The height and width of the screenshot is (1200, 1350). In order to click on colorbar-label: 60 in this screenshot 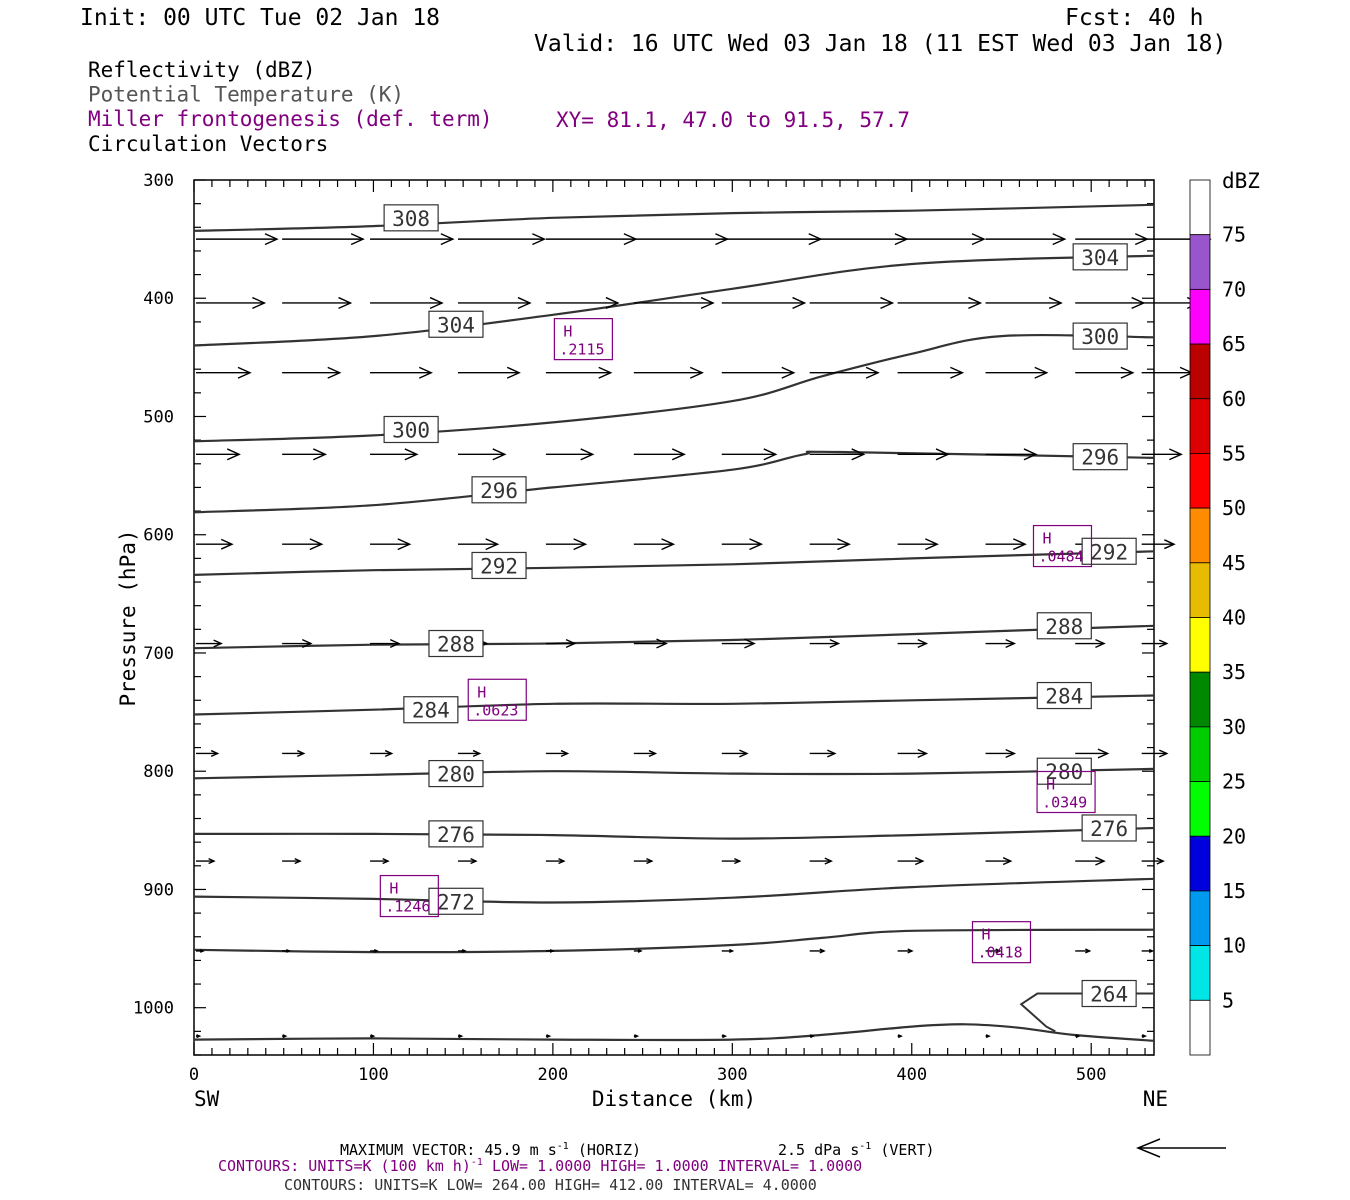, I will do `click(1234, 399)`.